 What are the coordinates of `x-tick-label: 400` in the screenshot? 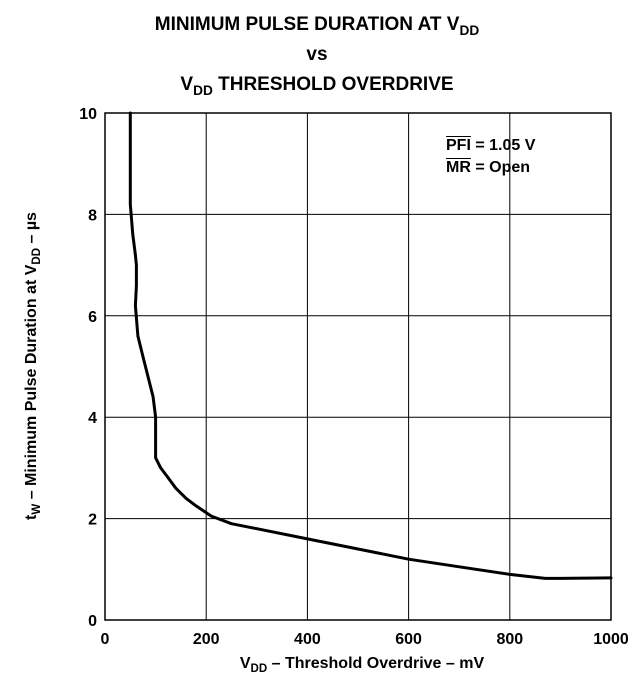 It's located at (307, 639).